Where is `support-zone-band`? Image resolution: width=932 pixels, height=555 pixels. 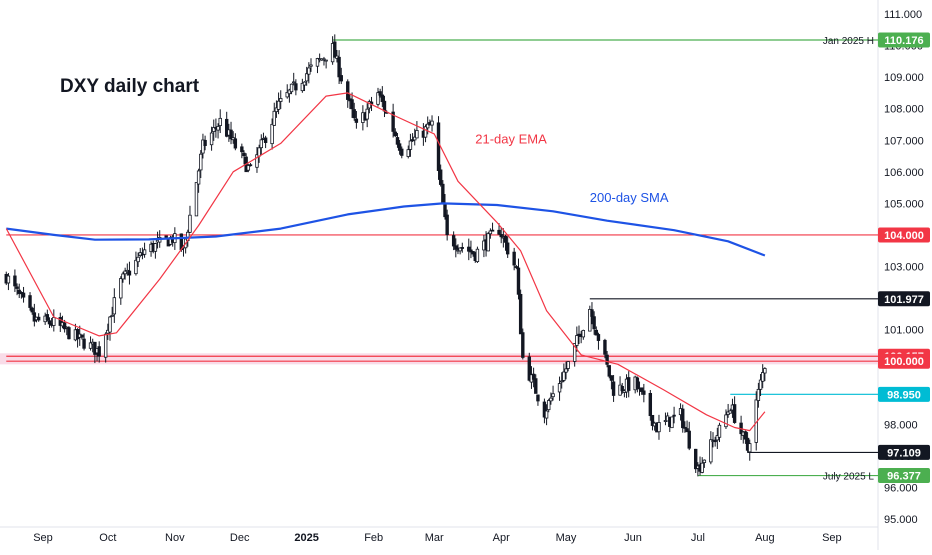
support-zone-band is located at coordinates (439, 359).